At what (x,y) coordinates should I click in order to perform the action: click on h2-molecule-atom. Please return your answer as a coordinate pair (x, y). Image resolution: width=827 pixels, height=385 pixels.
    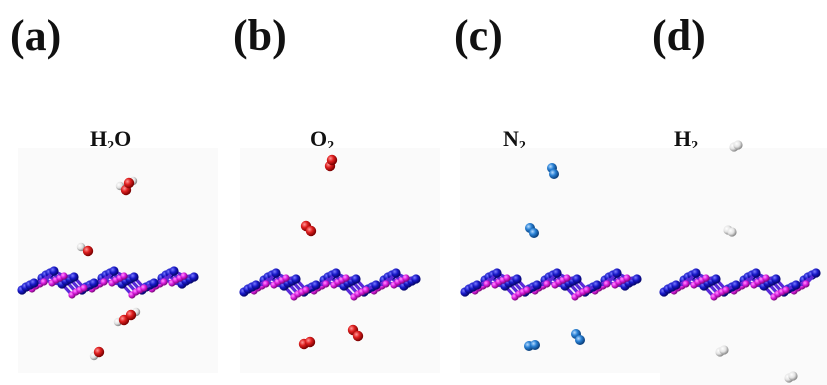
    Looking at the image, I should click on (738, 145).